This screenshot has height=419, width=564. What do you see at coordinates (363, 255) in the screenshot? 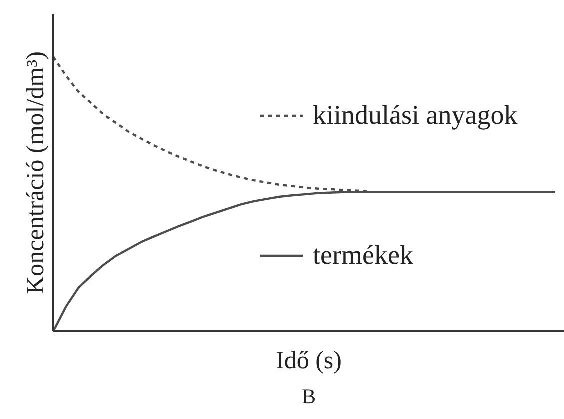
I see `legend-label: termékek` at bounding box center [363, 255].